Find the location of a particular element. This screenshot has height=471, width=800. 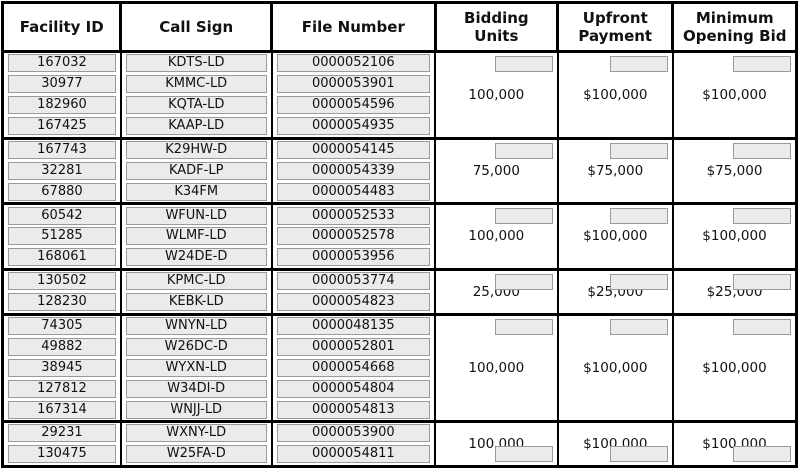

facility-id-cell: 167743 is located at coordinates (61, 148).